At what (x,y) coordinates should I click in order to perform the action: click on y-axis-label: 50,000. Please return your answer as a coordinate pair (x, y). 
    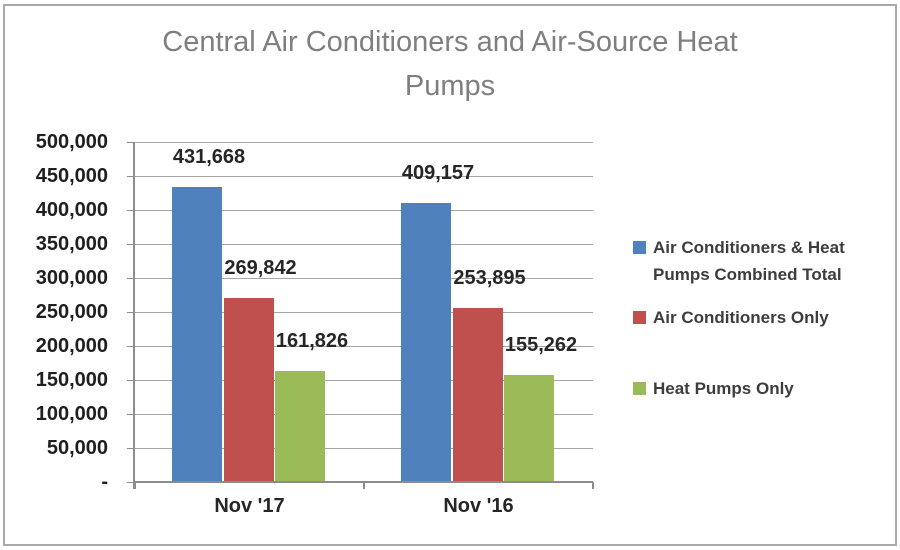
    Looking at the image, I should click on (77, 448).